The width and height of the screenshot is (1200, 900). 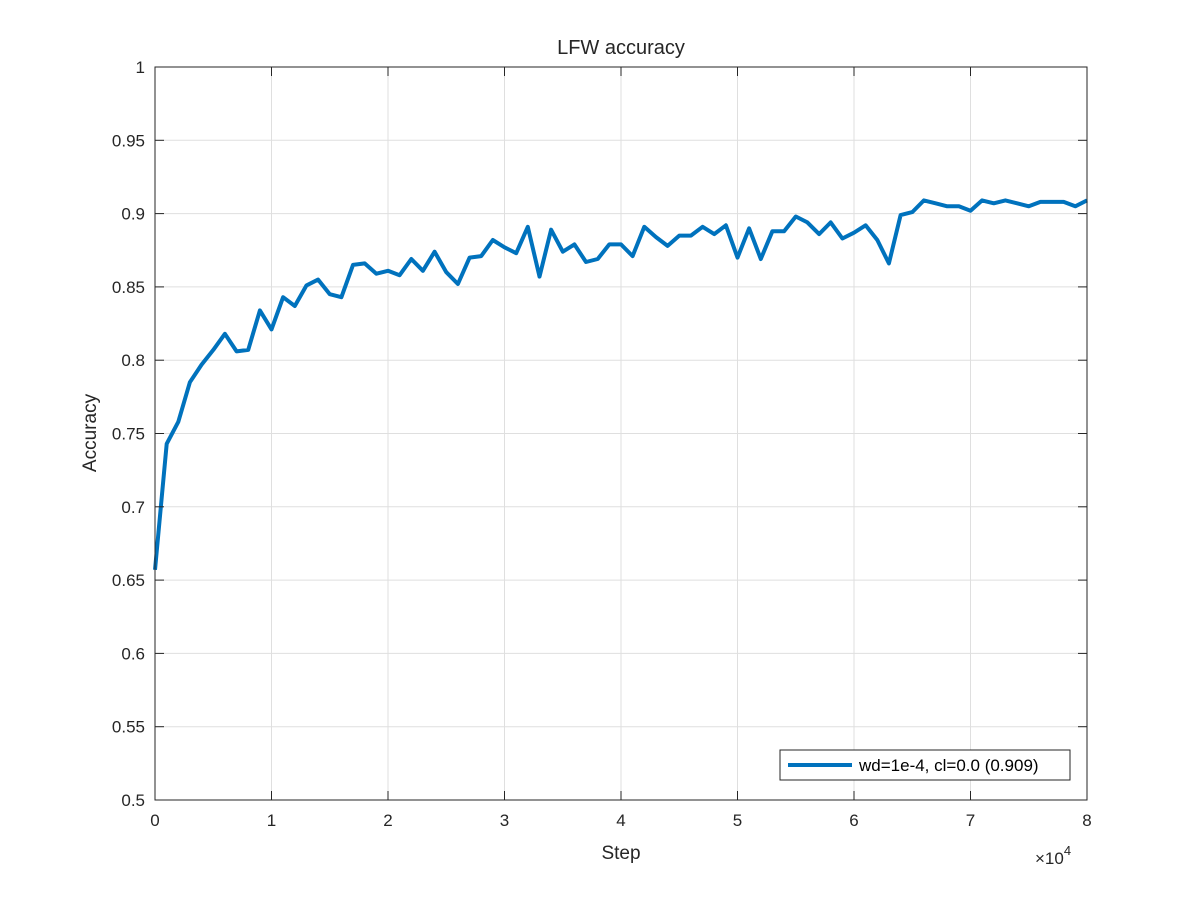 What do you see at coordinates (133, 653) in the screenshot?
I see `y-tick-label: 0.6` at bounding box center [133, 653].